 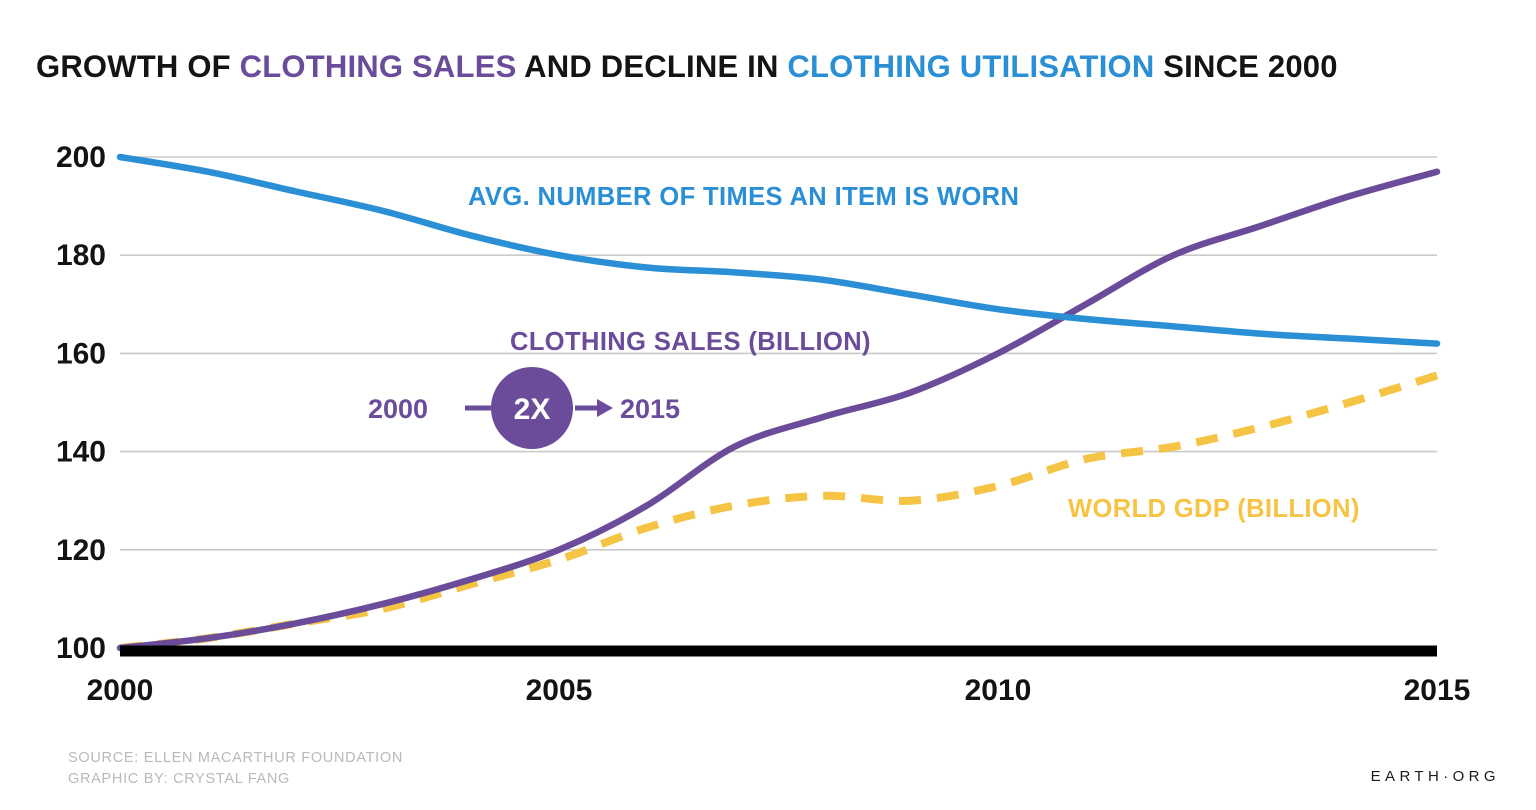 What do you see at coordinates (81, 403) in the screenshot?
I see `y-axis-tick-labels: 100 120 140 160 180 200` at bounding box center [81, 403].